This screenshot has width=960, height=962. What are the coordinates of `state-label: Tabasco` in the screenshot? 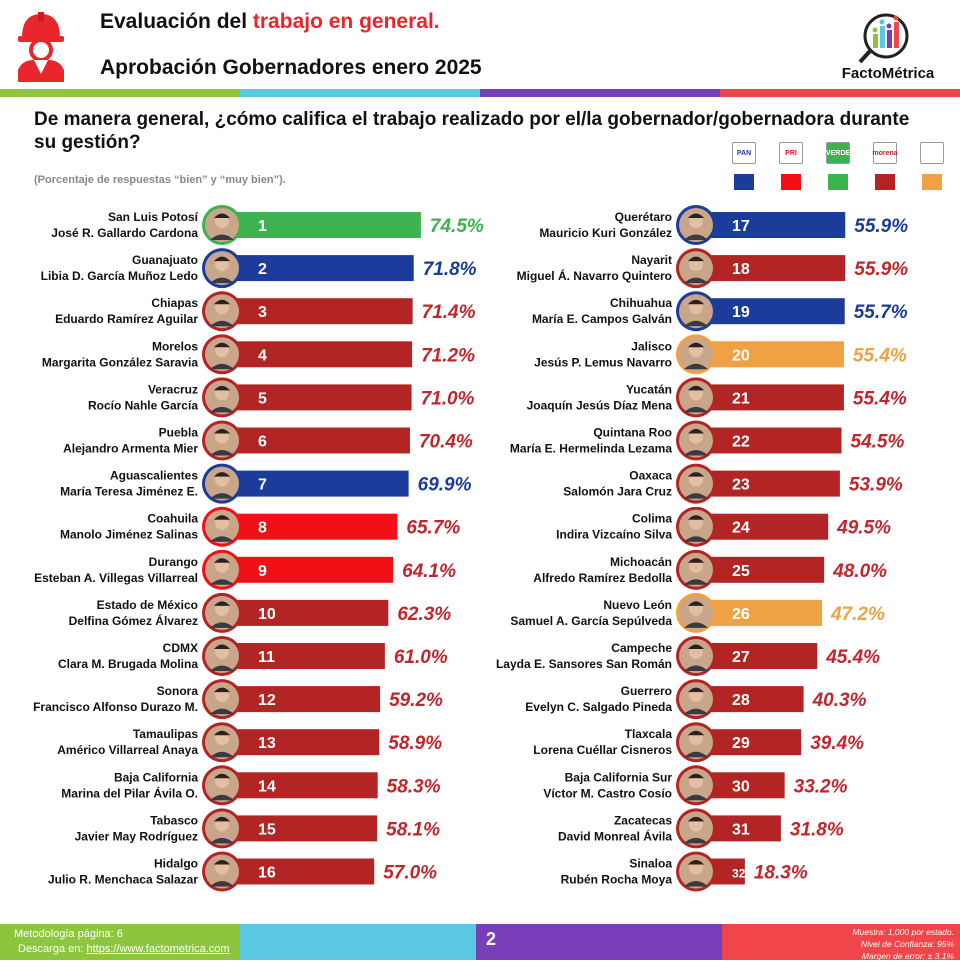 It's located at (174, 820).